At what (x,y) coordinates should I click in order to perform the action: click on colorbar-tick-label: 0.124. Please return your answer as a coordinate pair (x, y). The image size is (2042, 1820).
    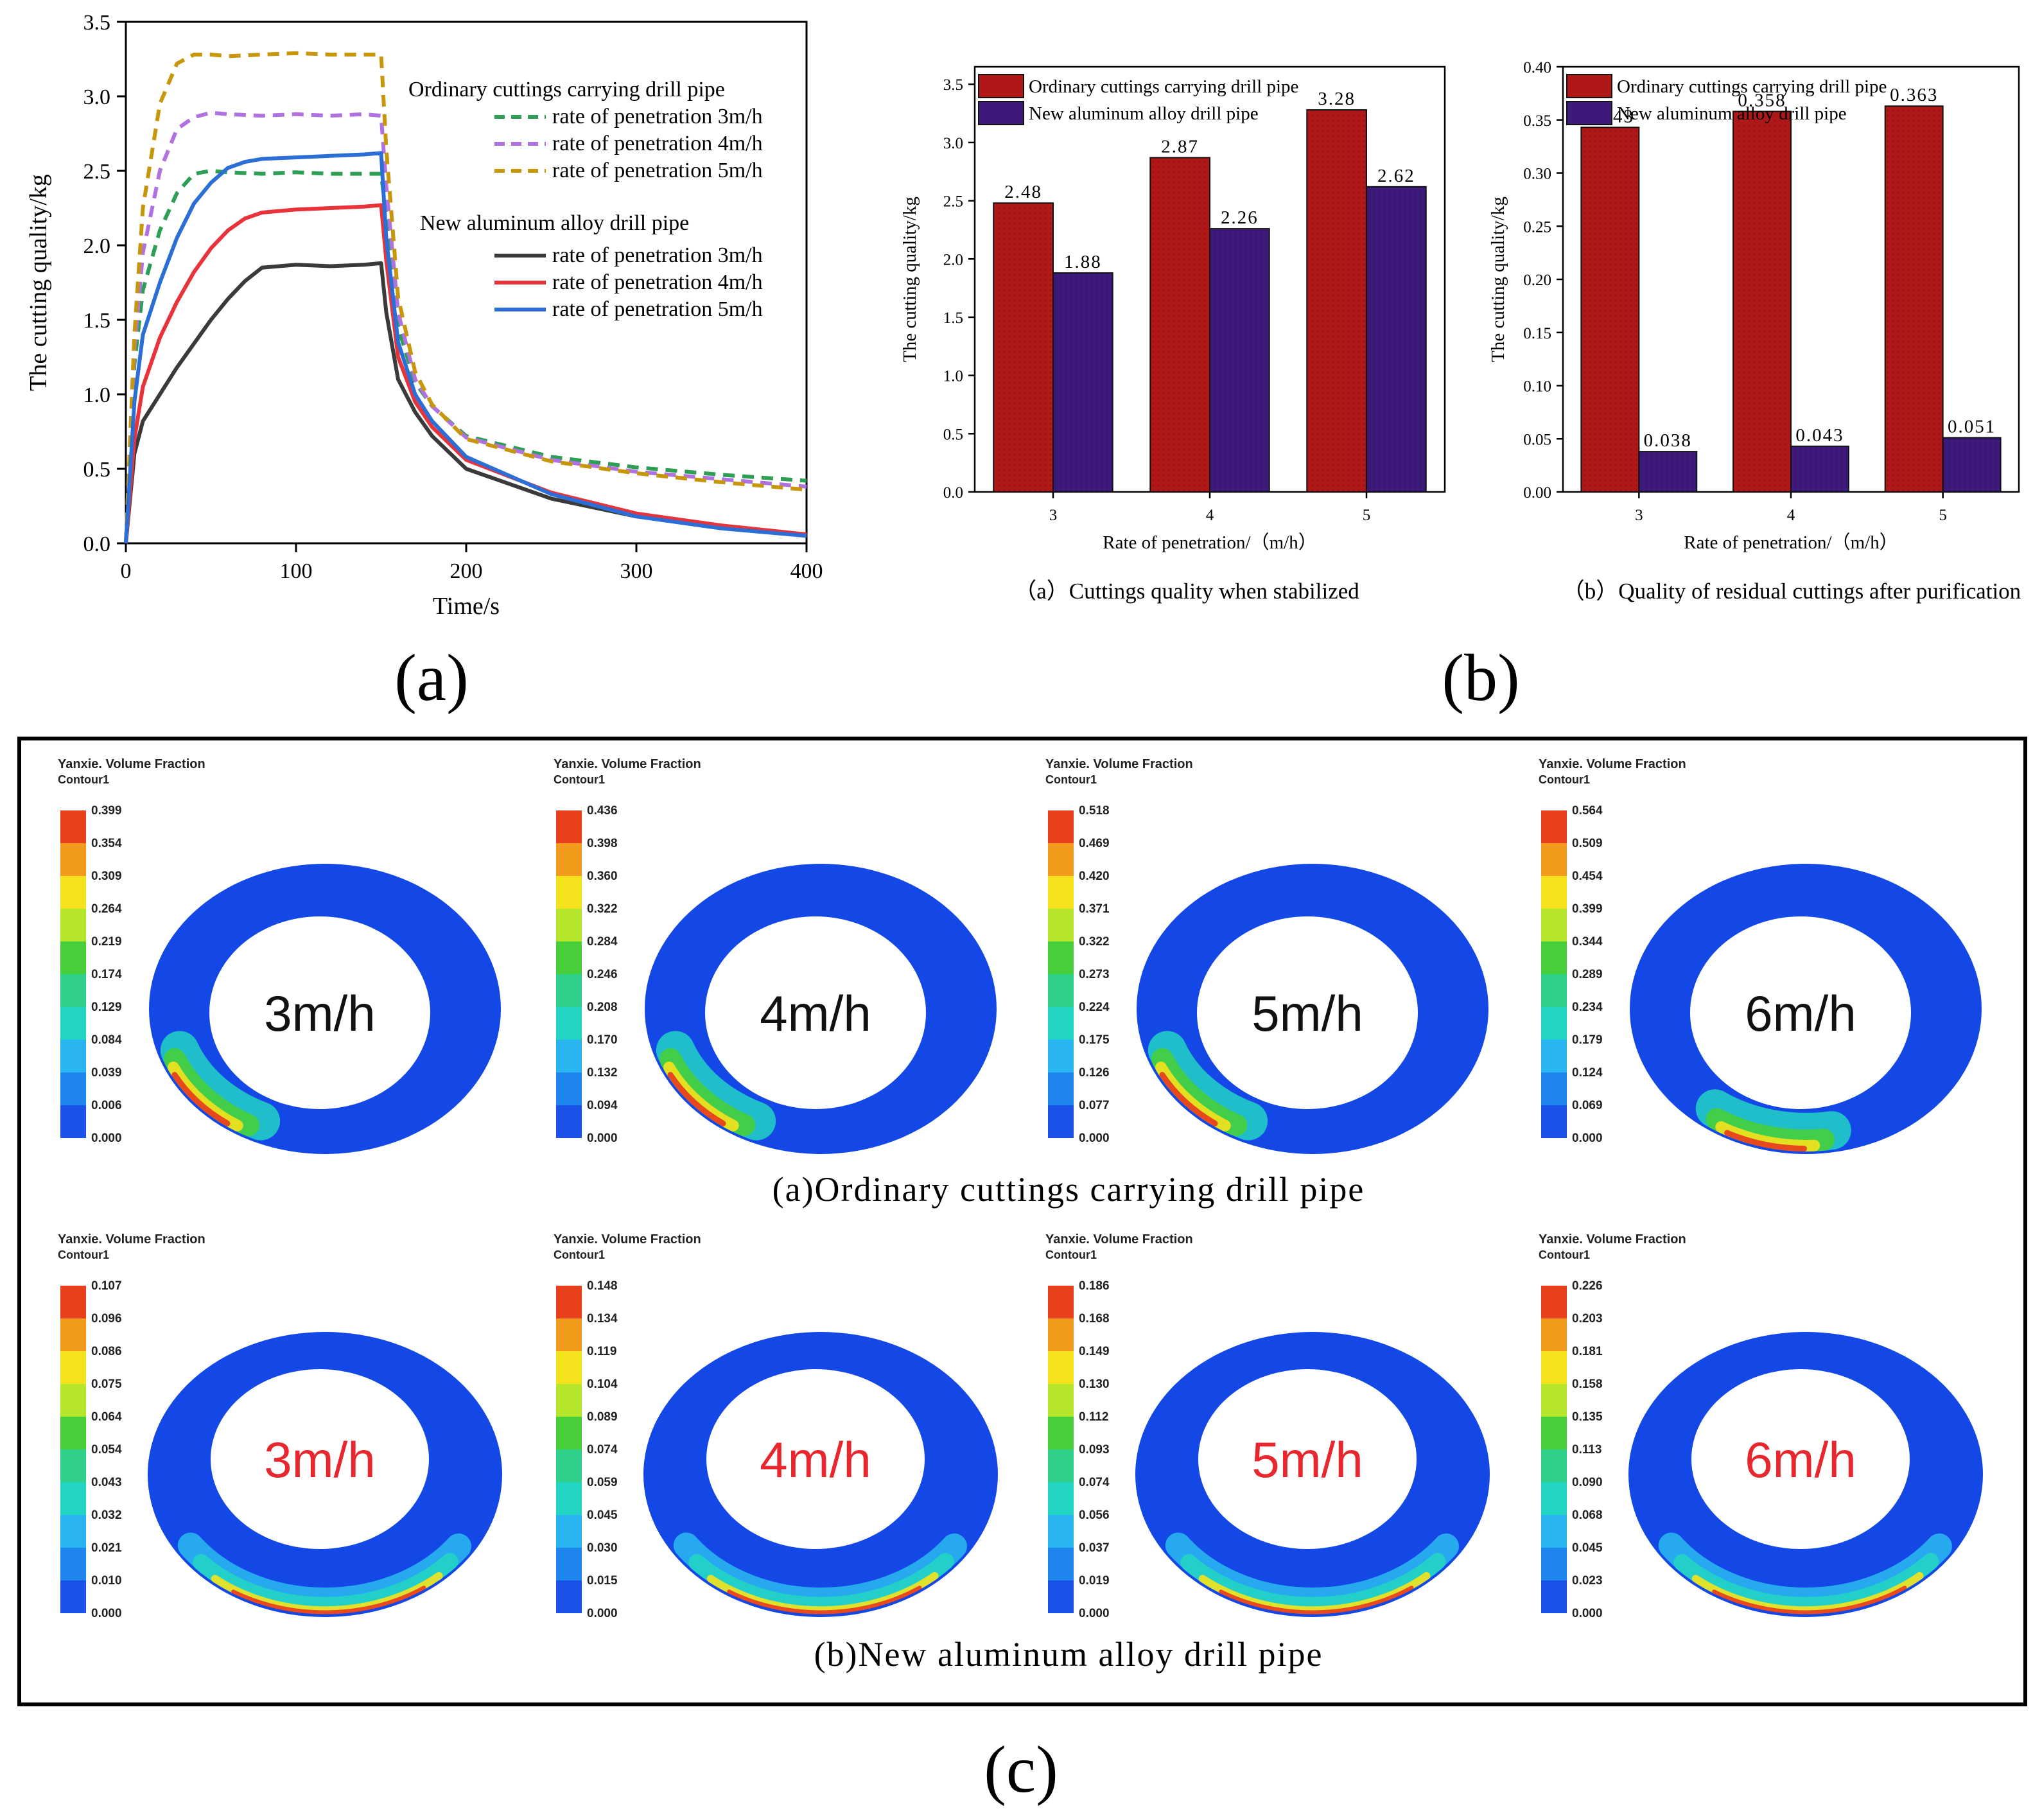
    Looking at the image, I should click on (1587, 1073).